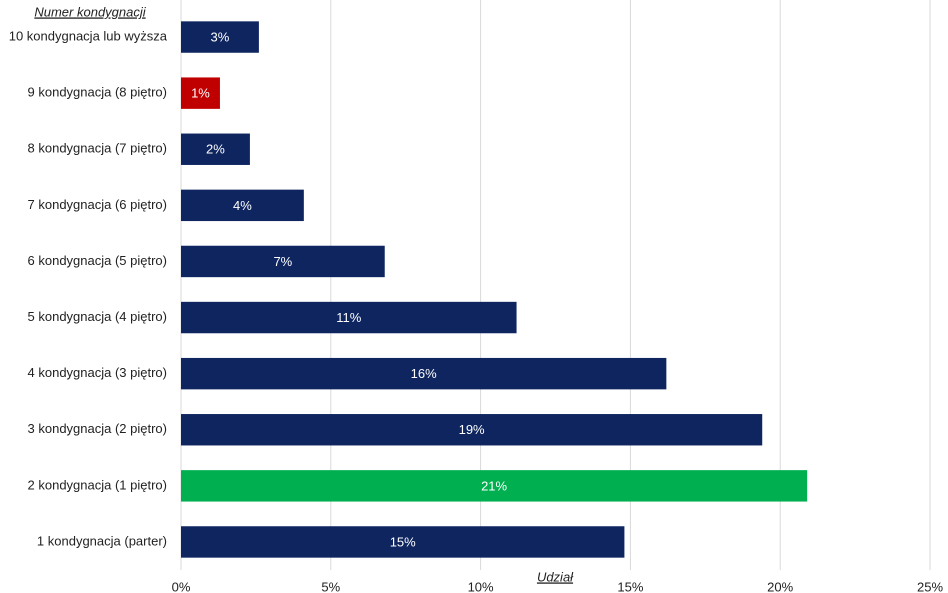 Image resolution: width=948 pixels, height=593 pixels. I want to click on y-tick-label: 3 kondygnacja (2 piętro), so click(97, 428).